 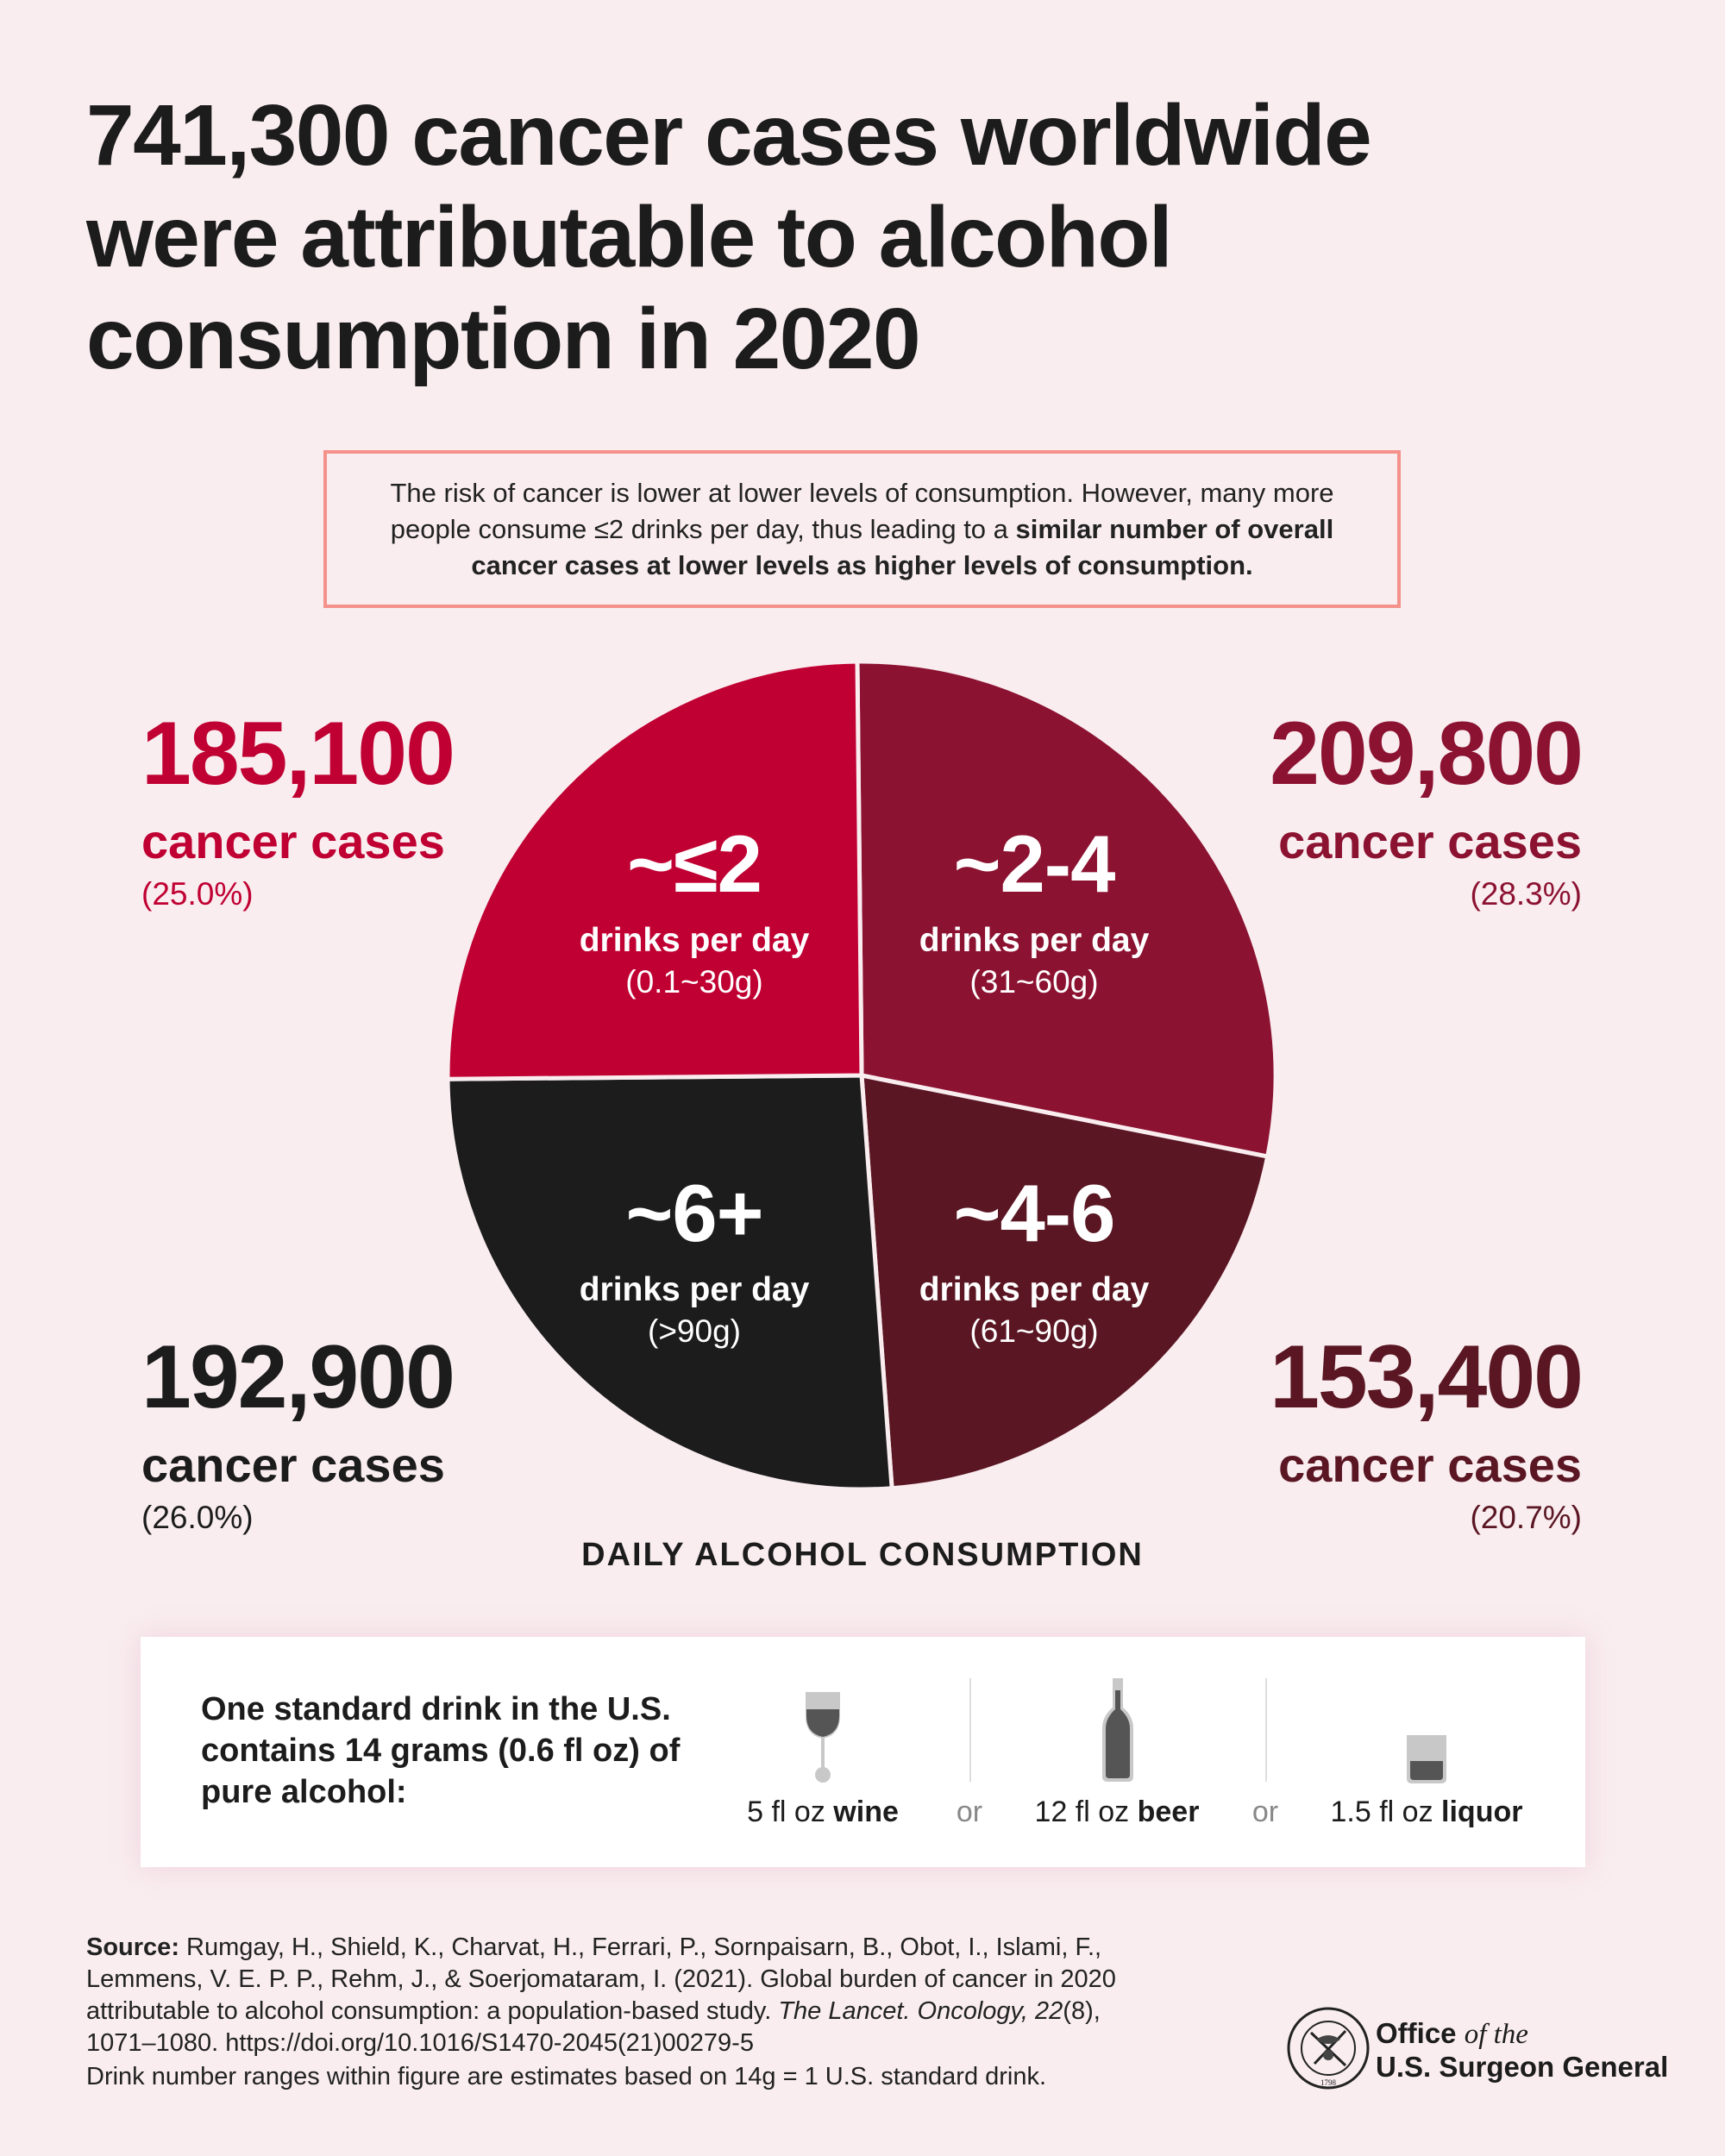 I want to click on drink-amount: 12 fl oz, so click(x=1086, y=1812).